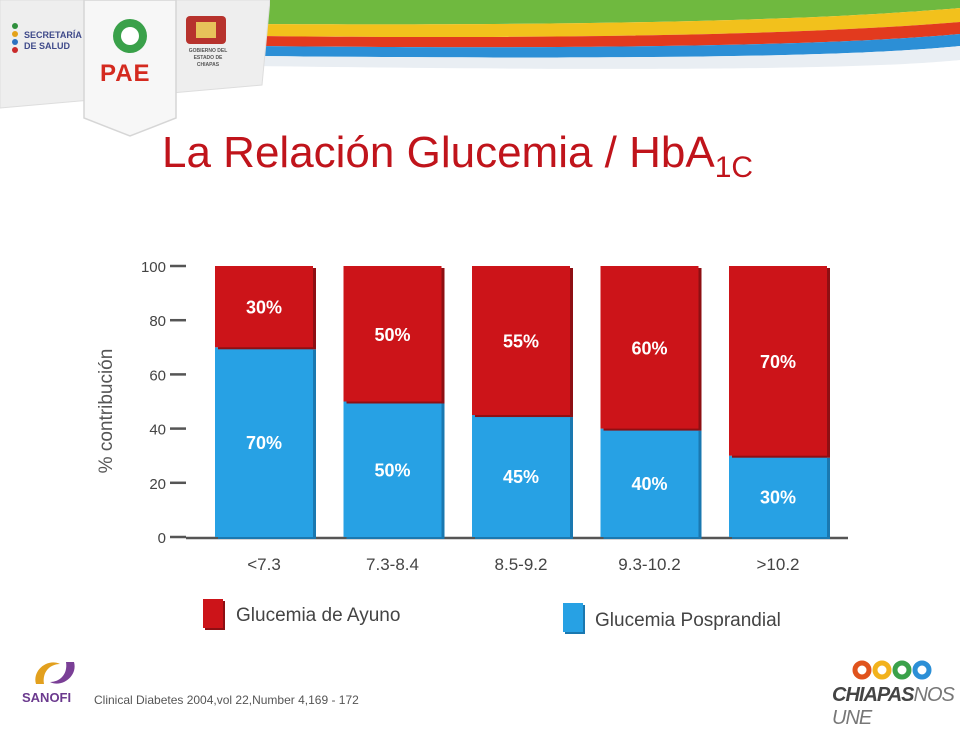  Describe the element at coordinates (649, 564) in the screenshot. I see `x-tick-label: 9.3-10.2` at that location.